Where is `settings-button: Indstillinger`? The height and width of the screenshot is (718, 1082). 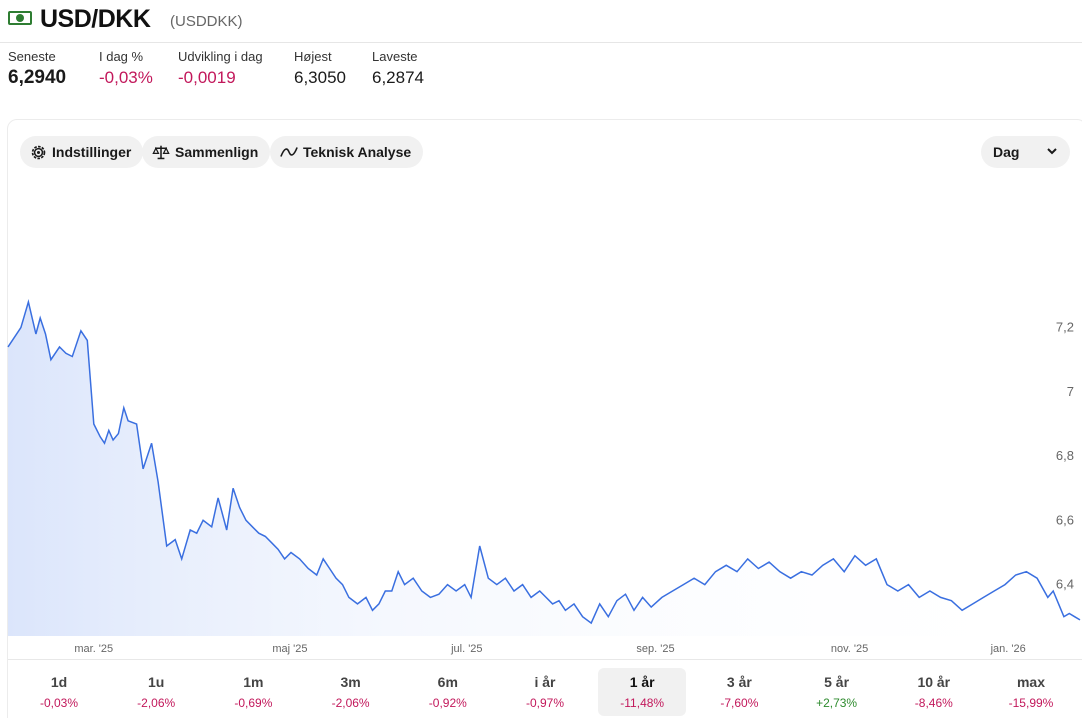
settings-button: Indstillinger is located at coordinates (82, 152).